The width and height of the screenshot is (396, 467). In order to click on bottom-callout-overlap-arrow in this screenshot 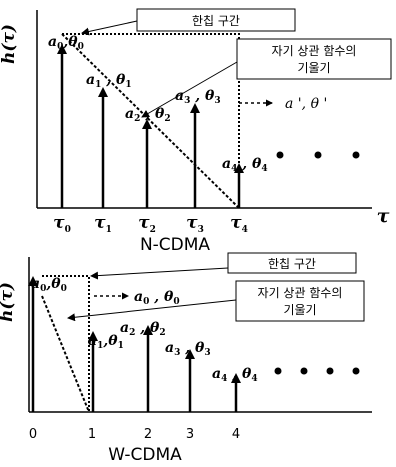, I will do `click(159, 273)`.